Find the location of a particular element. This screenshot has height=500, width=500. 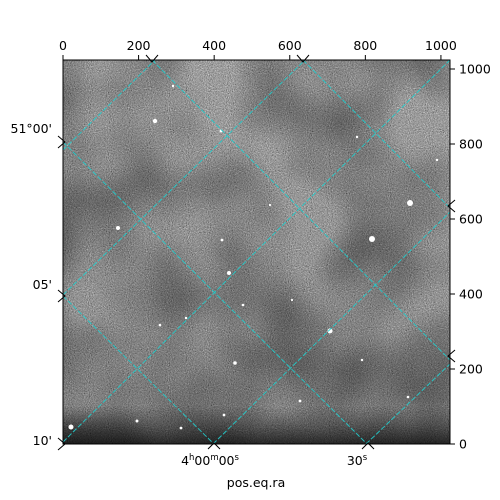

dec-tick-label-2: 05' is located at coordinates (42, 284).